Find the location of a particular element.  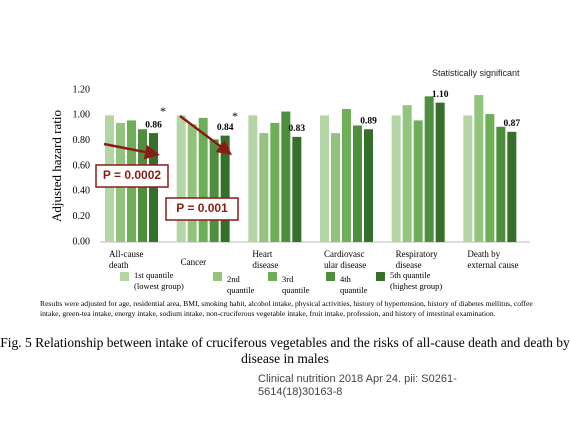

value-label: 0.86 is located at coordinates (153, 125).